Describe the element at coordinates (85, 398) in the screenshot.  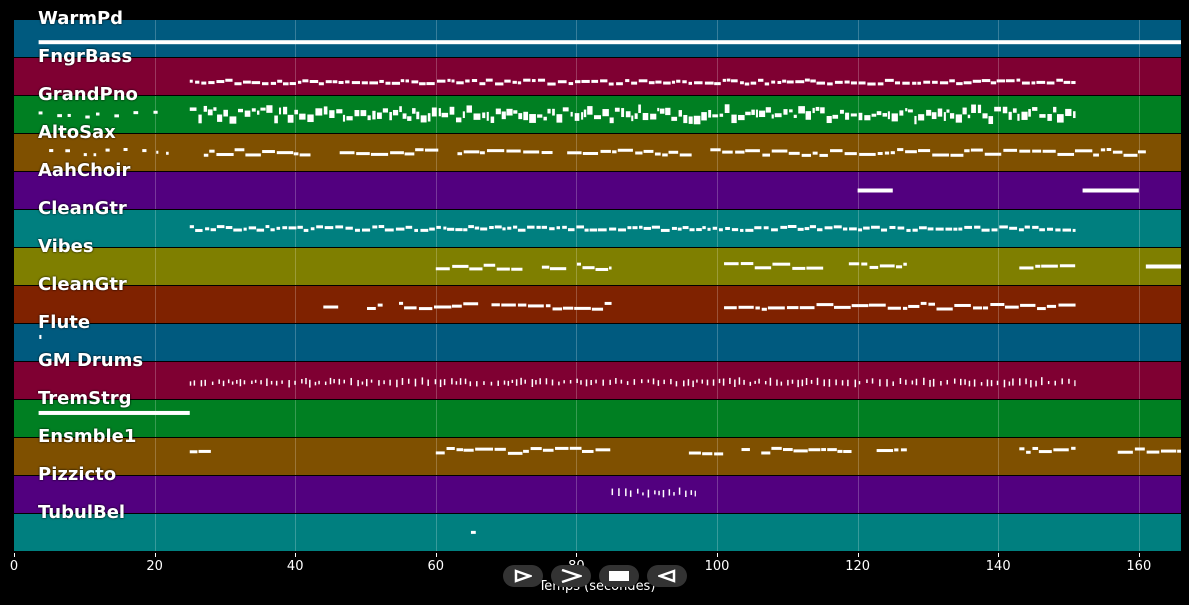
I see `track-label: TremStrg` at that location.